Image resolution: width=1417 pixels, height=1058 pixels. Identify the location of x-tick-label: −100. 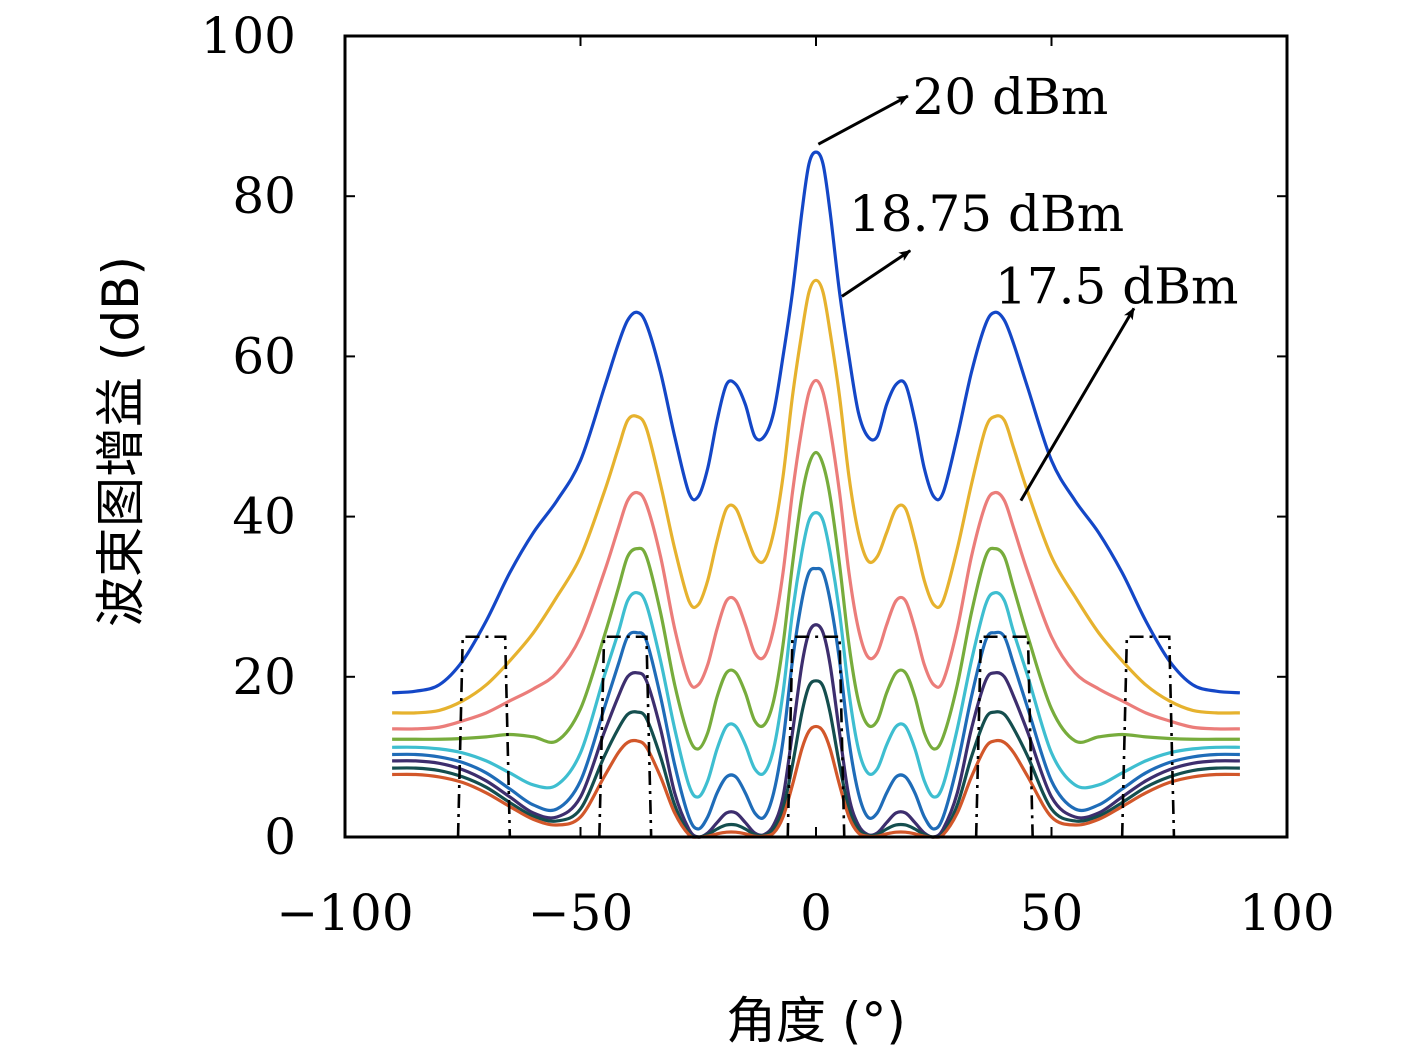
(344, 913).